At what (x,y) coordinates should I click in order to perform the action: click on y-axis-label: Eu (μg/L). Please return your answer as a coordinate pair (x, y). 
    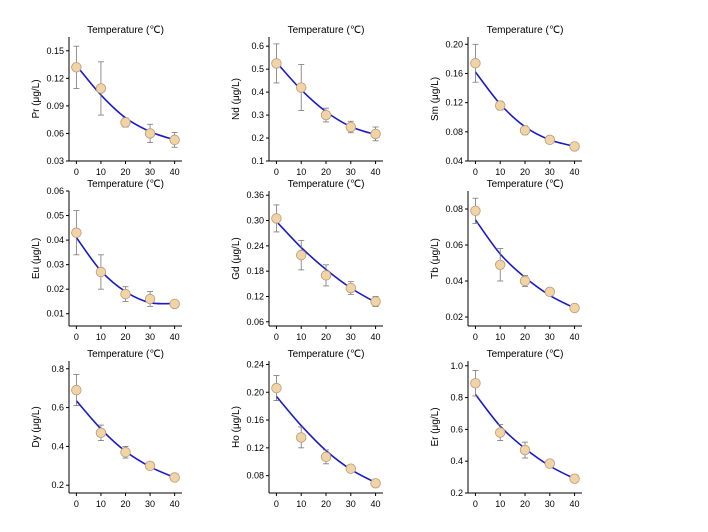
    Looking at the image, I should click on (36, 258).